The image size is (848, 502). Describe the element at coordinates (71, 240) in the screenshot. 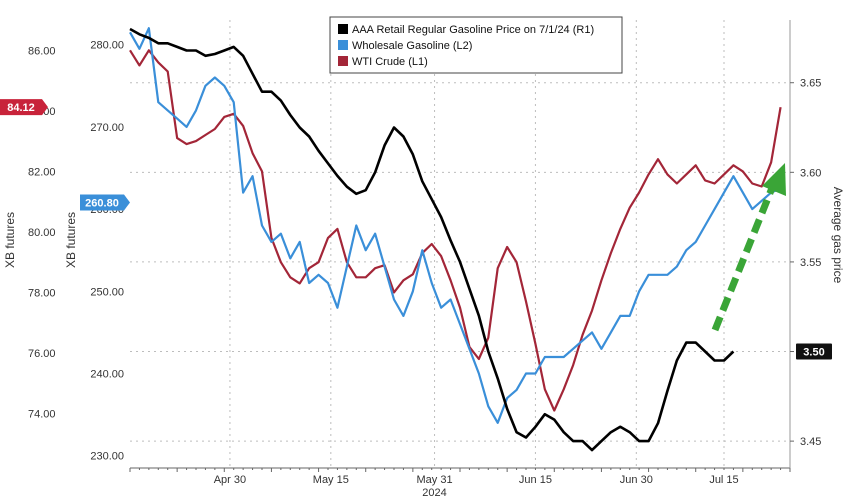

I see `wholesale-axis-title: XB futures` at that location.